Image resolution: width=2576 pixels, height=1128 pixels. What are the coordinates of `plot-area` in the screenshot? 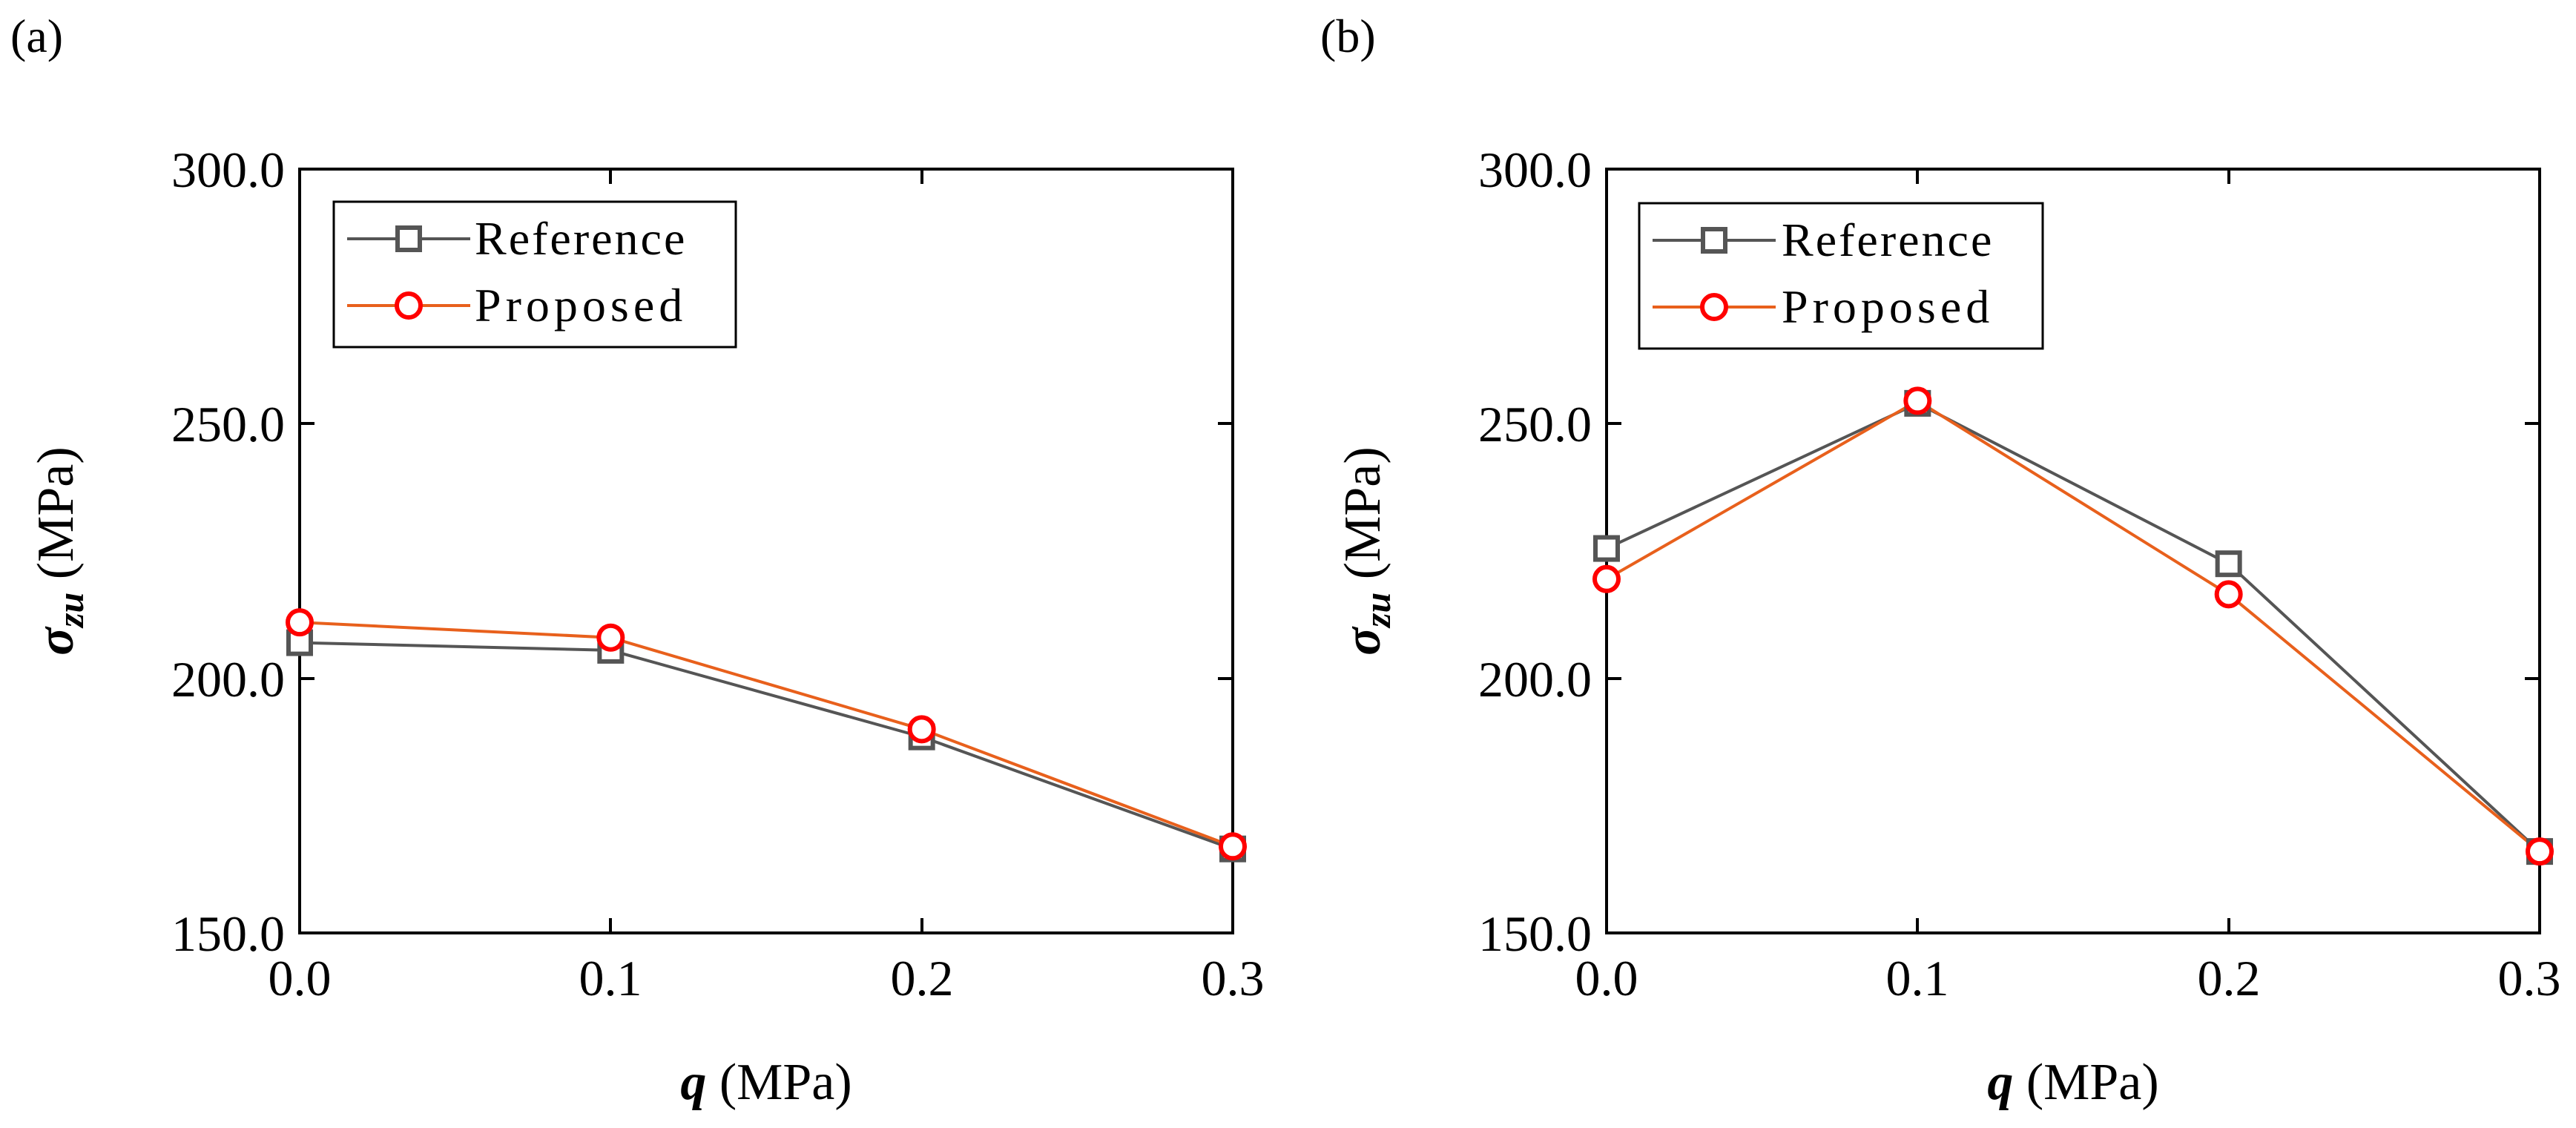 It's located at (766, 735).